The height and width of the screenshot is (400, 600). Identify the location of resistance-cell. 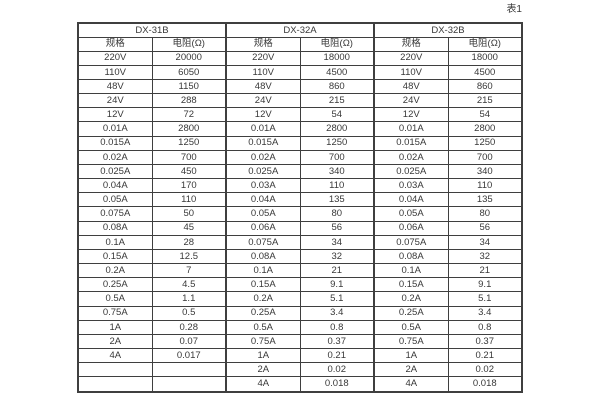
(189, 370).